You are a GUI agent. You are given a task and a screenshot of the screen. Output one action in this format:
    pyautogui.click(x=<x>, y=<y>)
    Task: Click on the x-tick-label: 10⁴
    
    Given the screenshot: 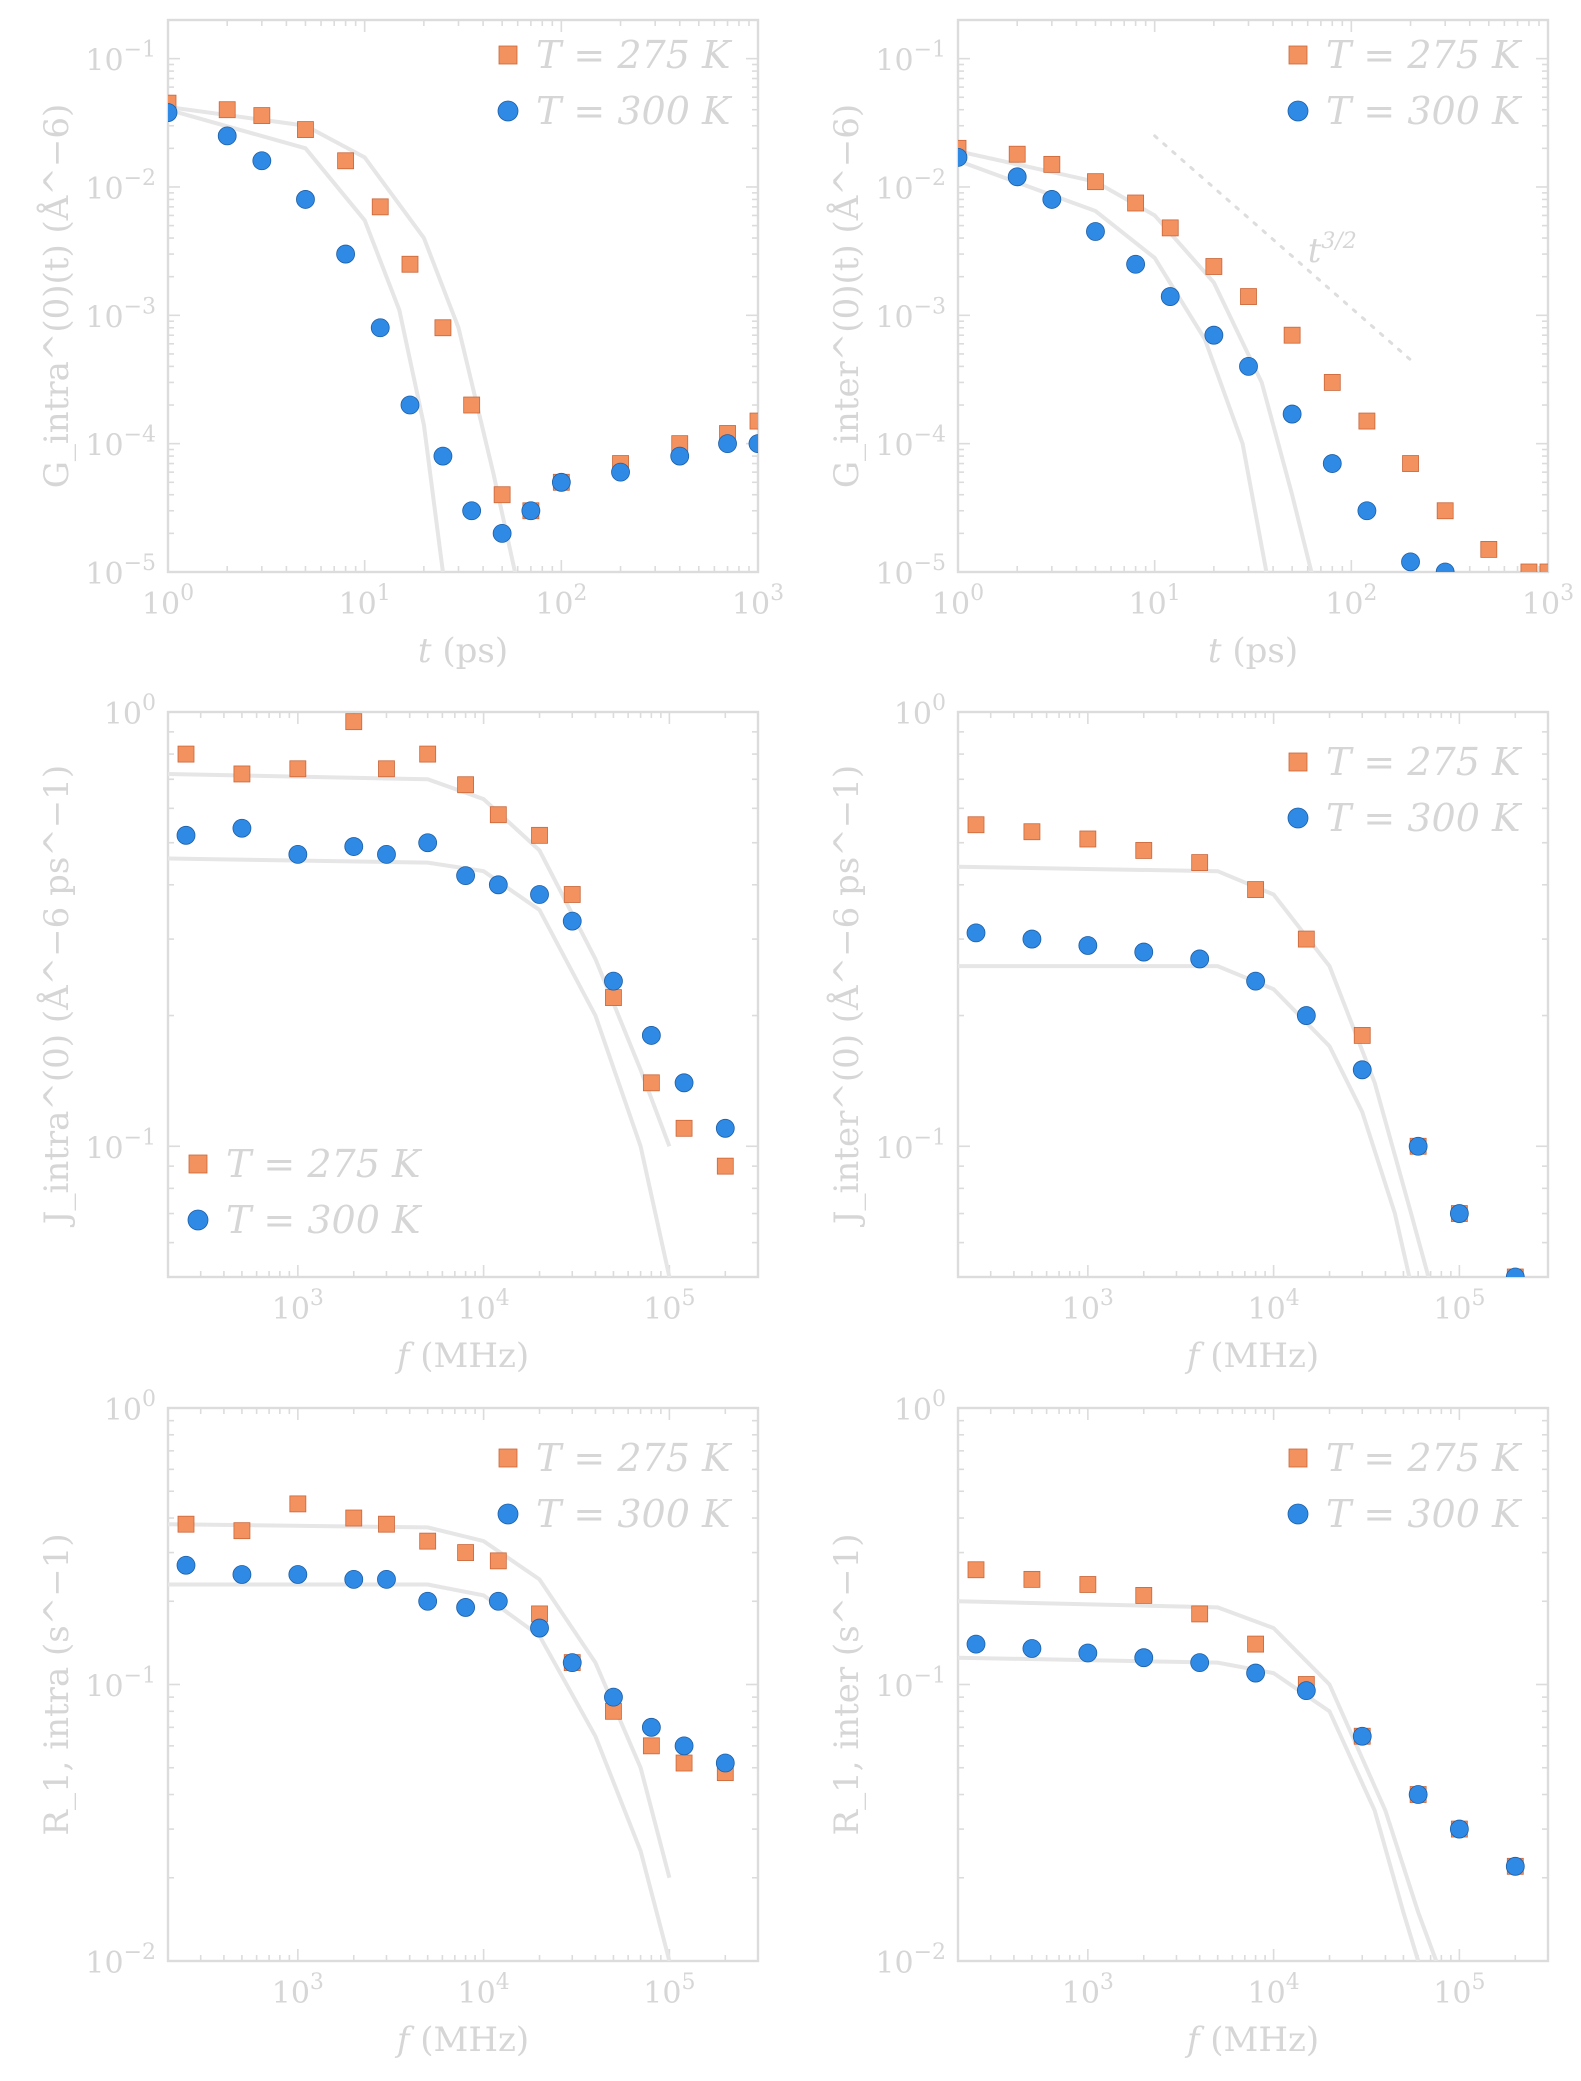 What is the action you would take?
    pyautogui.click(x=484, y=1990)
    